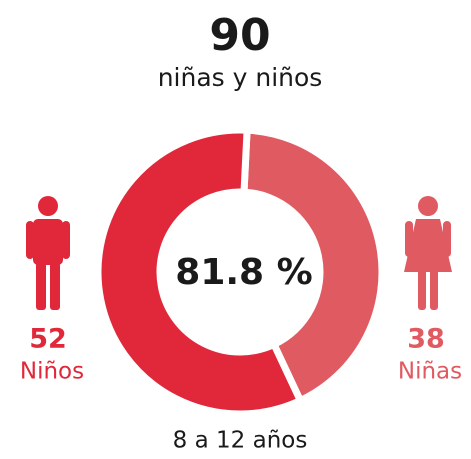  I want to click on male-icon, so click(48, 253).